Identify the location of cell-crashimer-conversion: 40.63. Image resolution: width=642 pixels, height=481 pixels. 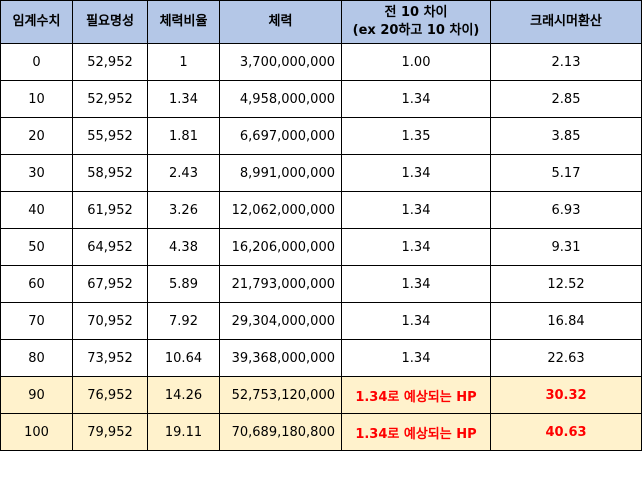
(566, 432).